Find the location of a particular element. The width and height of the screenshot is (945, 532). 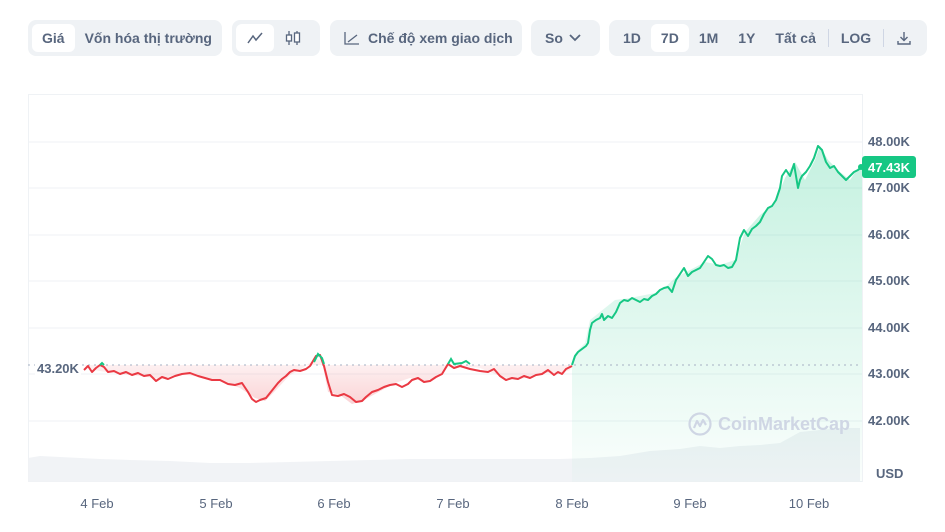

coinmarketcap-logo-icon is located at coordinates (700, 424).